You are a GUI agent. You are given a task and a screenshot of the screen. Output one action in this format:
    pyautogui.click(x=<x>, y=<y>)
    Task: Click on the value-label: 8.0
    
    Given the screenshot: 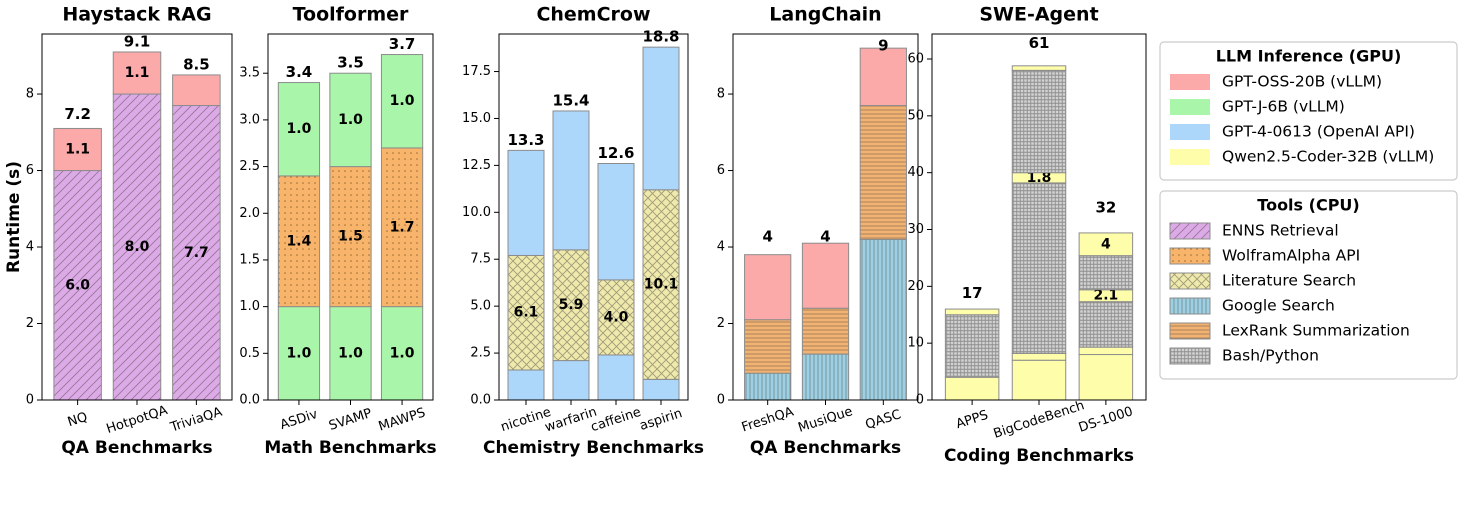 What is the action you would take?
    pyautogui.click(x=137, y=247)
    